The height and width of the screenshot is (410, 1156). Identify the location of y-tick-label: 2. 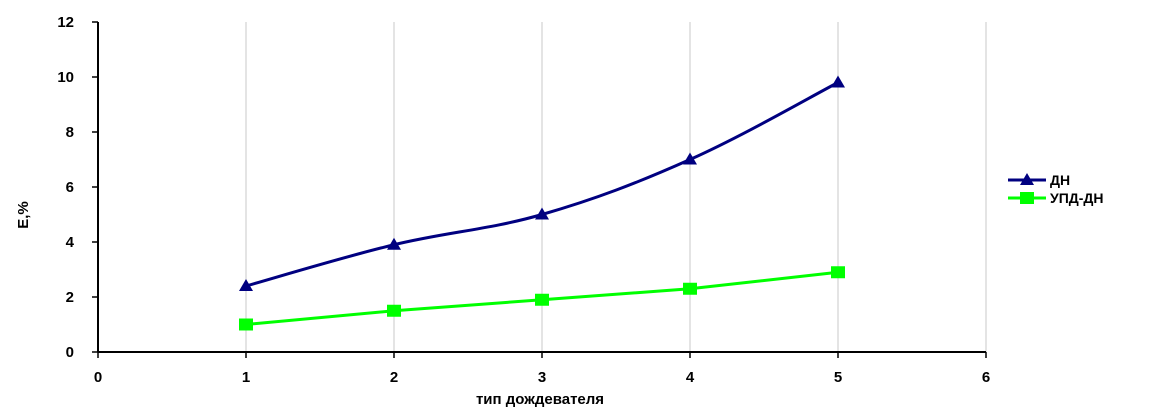
(70, 297).